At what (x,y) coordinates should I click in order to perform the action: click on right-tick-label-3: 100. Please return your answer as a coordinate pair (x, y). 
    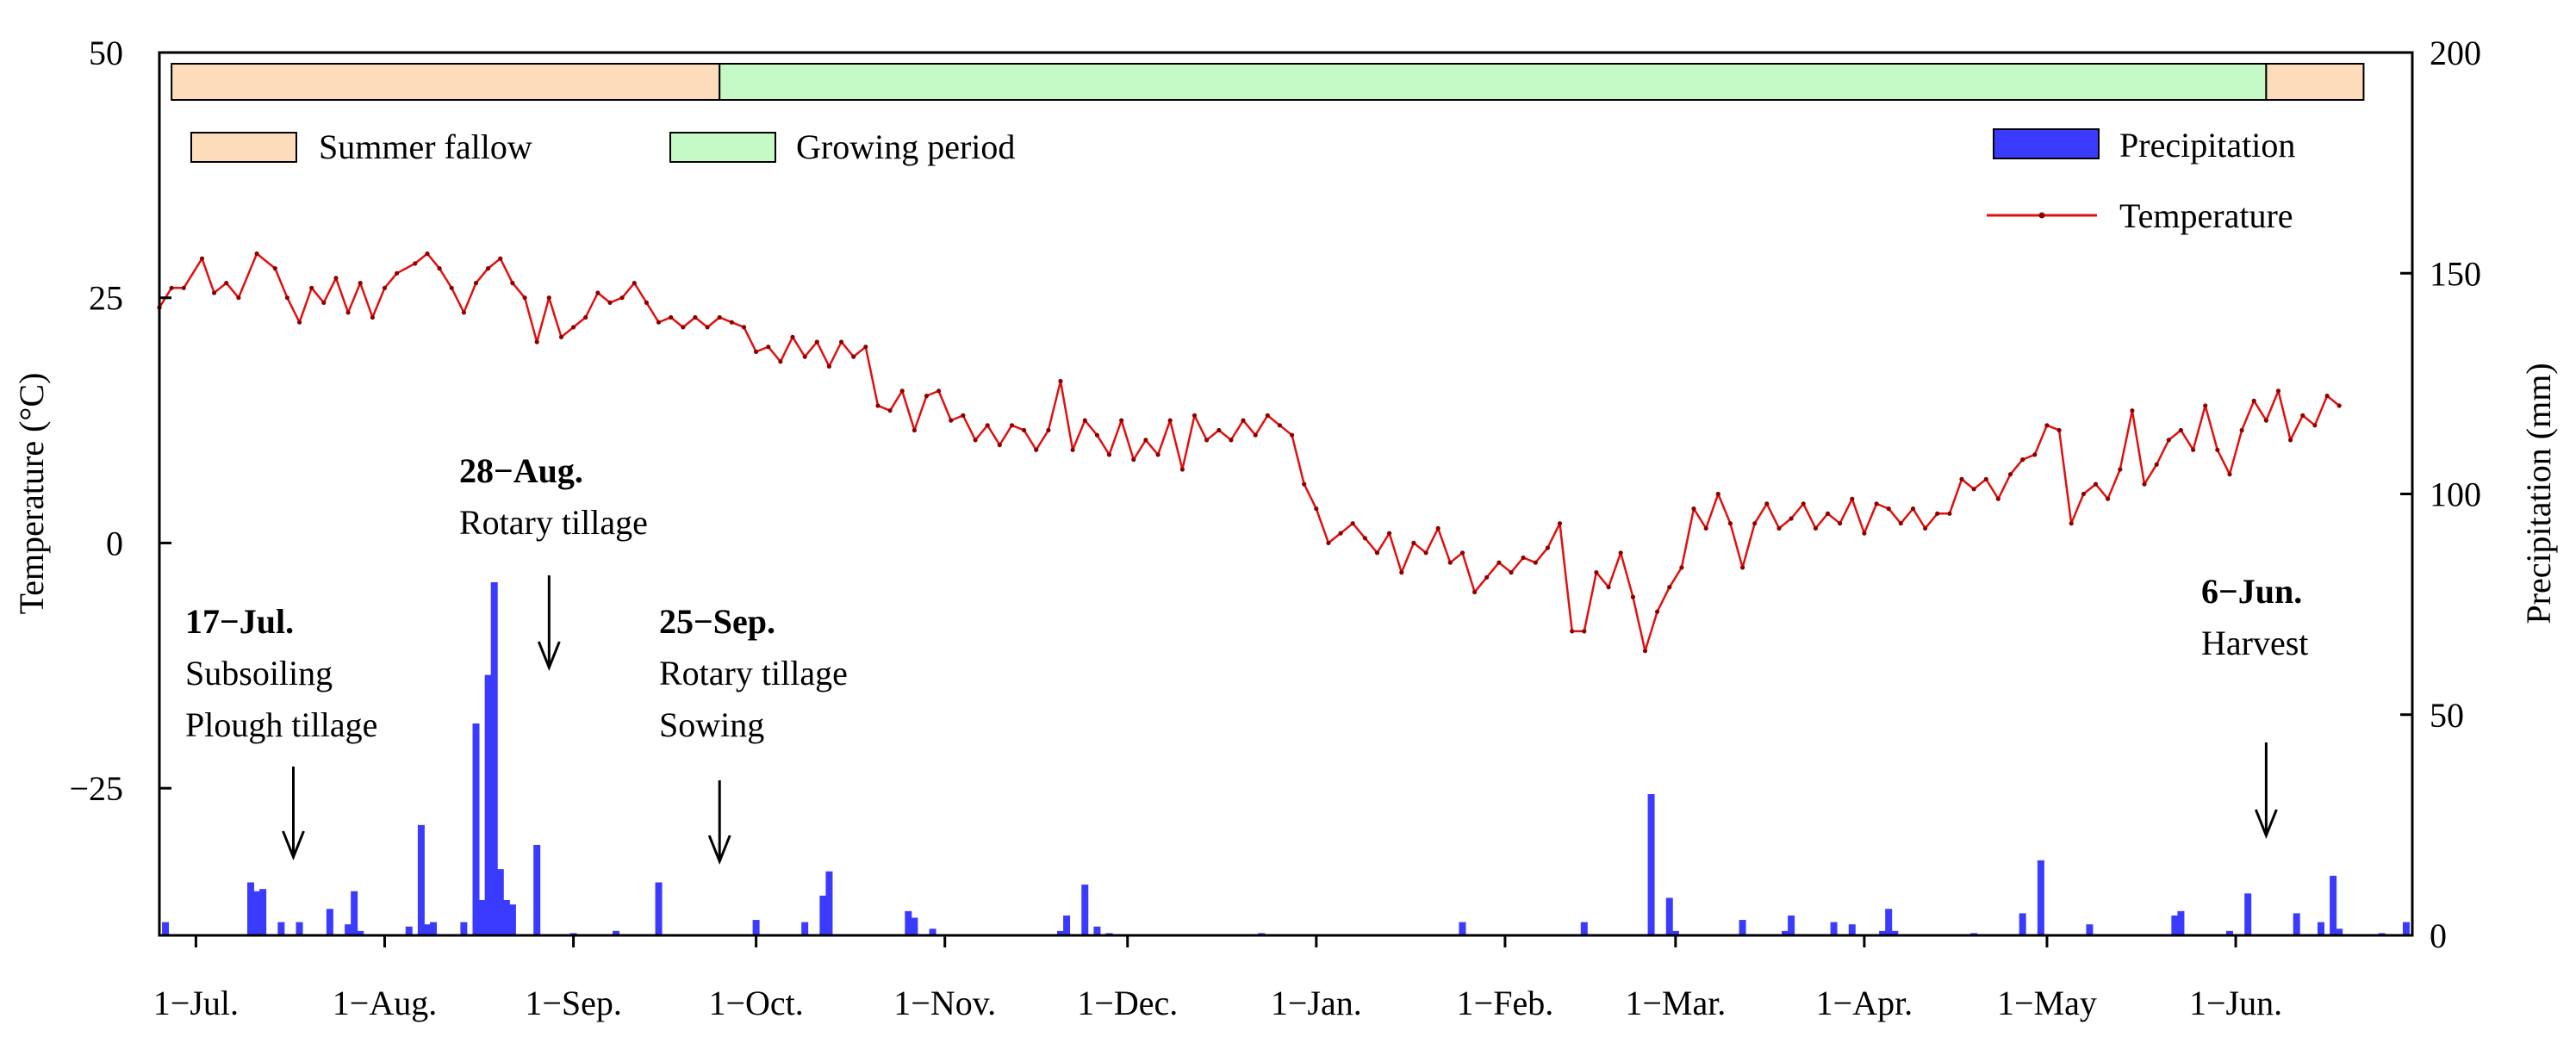
    Looking at the image, I should click on (2456, 494).